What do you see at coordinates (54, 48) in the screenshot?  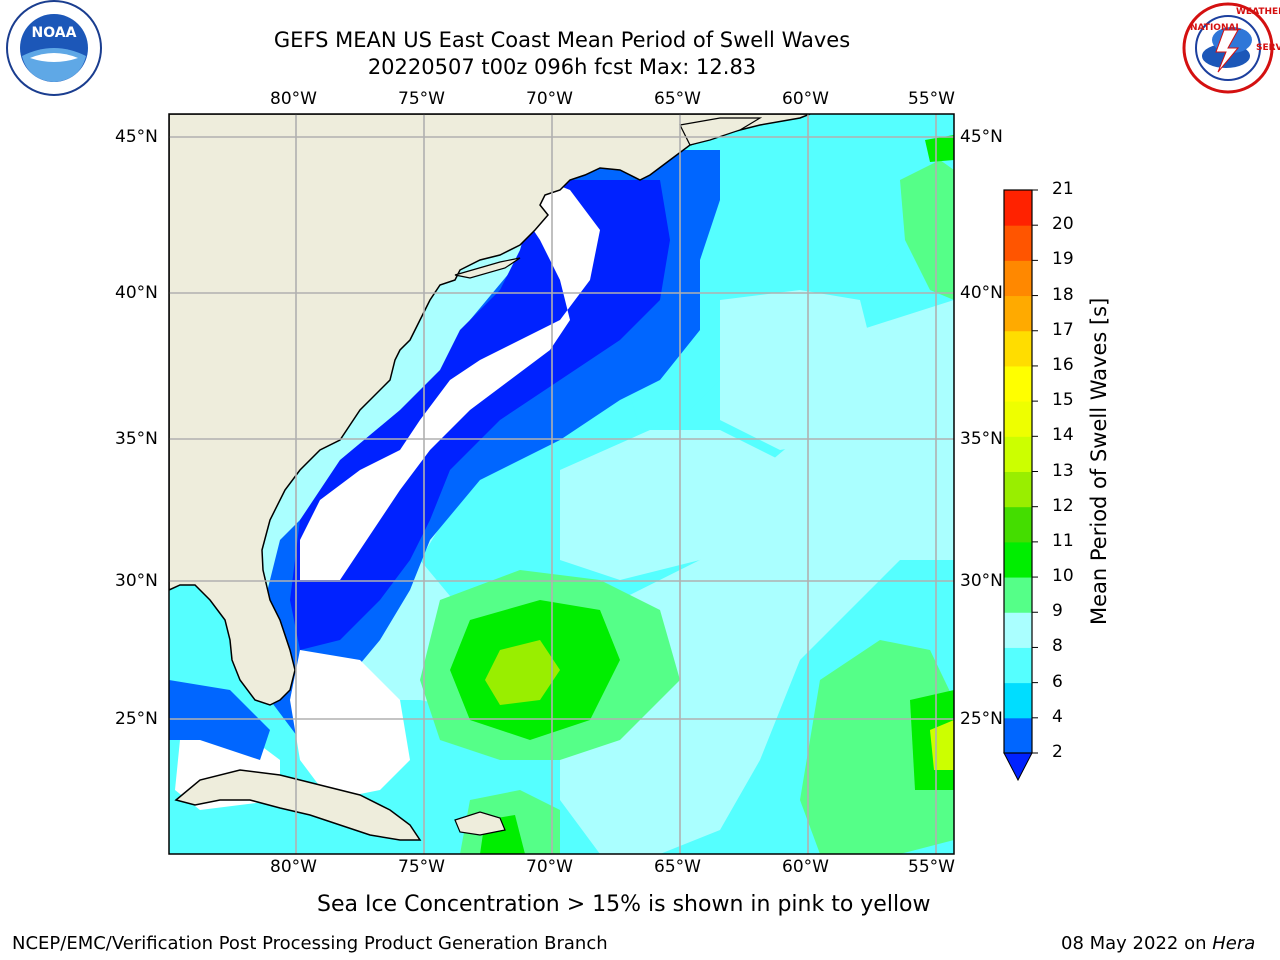 I see `noaa-logo: NOAA` at bounding box center [54, 48].